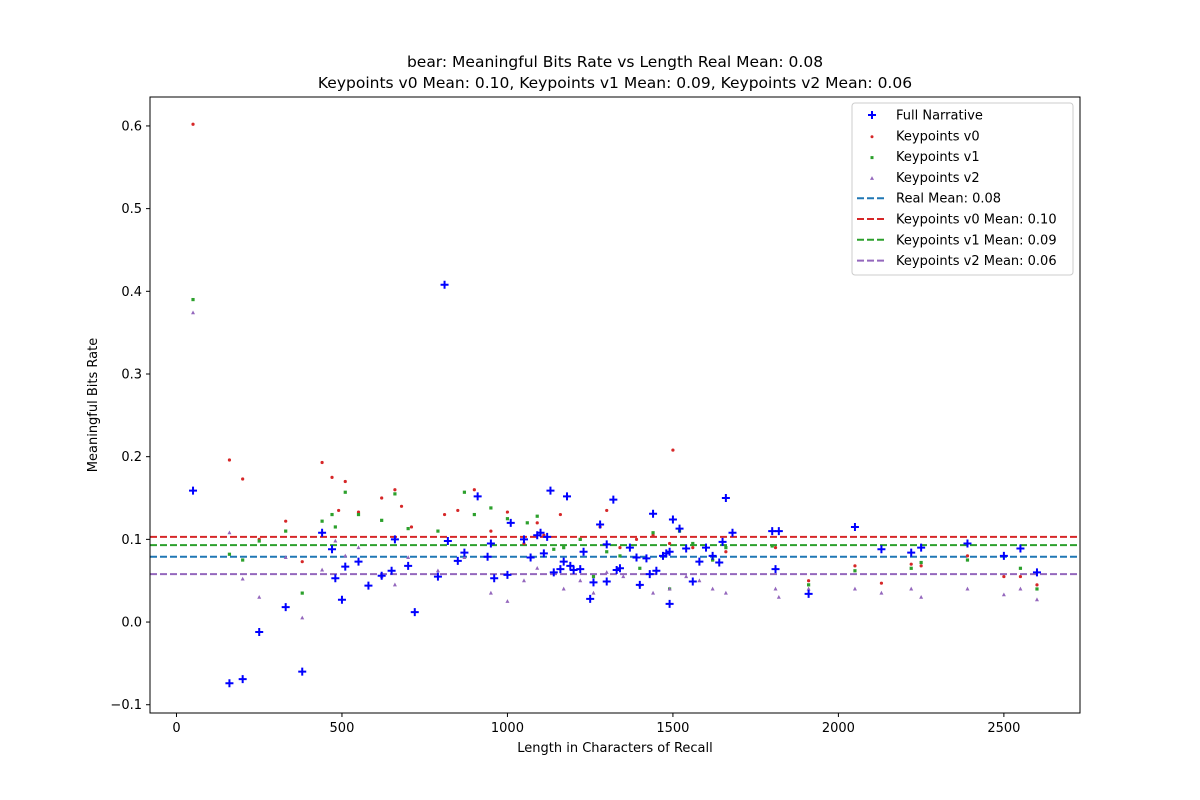 This screenshot has height=800, width=1200. I want to click on x-tick-label: 2500, so click(1003, 728).